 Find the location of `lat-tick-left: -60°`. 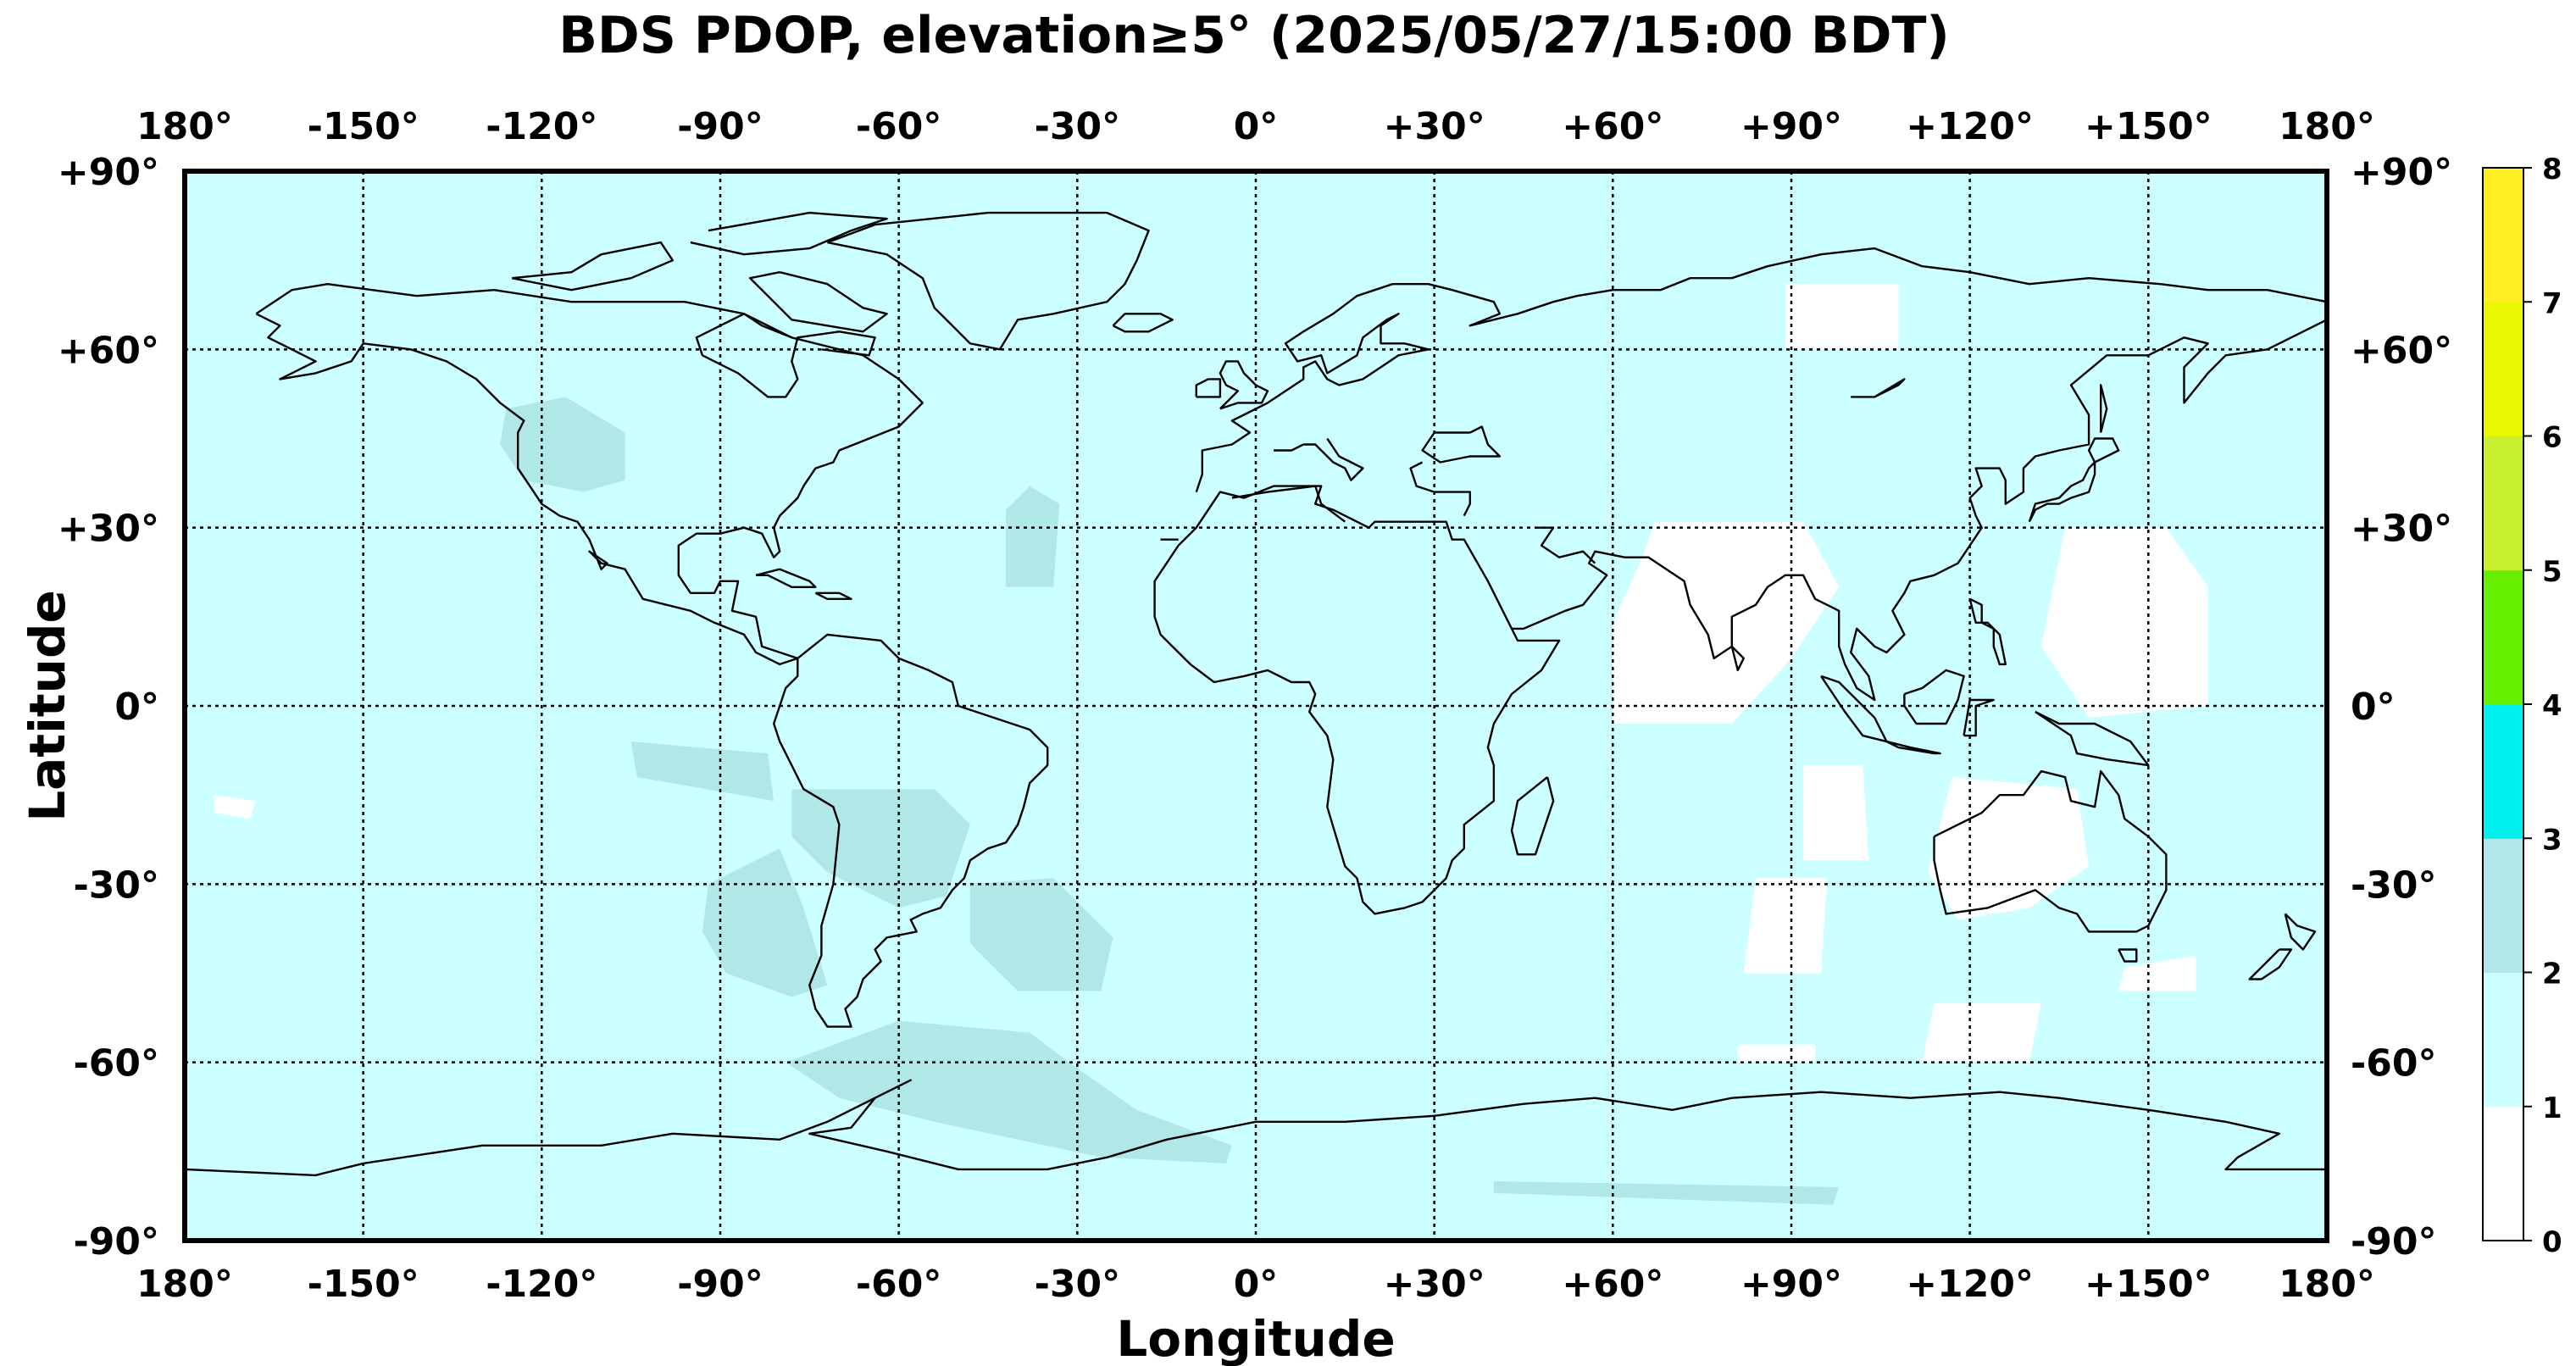

lat-tick-left: -60° is located at coordinates (117, 1064).